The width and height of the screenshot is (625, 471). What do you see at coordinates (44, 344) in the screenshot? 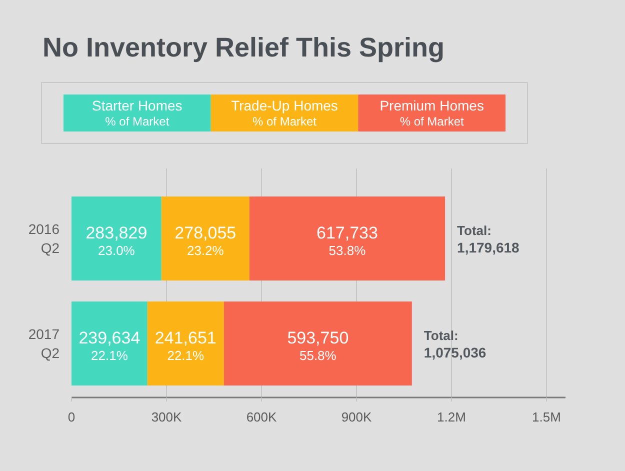
I see `y-tick-label: 2017 Q2` at bounding box center [44, 344].